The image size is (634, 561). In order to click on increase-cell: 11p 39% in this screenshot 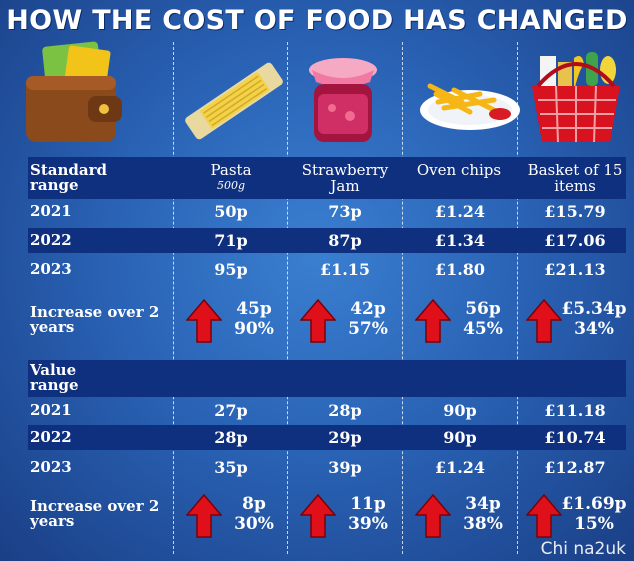, I will do `click(351, 516)`.